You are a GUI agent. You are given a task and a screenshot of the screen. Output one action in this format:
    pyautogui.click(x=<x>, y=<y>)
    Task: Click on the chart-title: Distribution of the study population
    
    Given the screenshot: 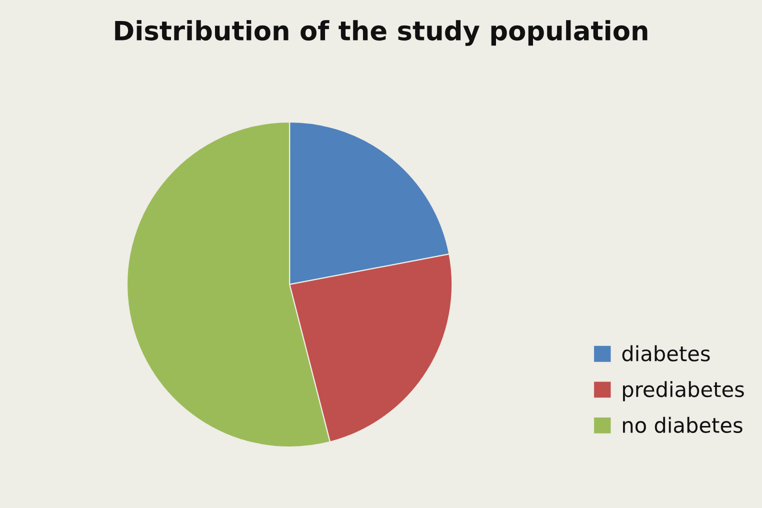 What is the action you would take?
    pyautogui.click(x=381, y=33)
    